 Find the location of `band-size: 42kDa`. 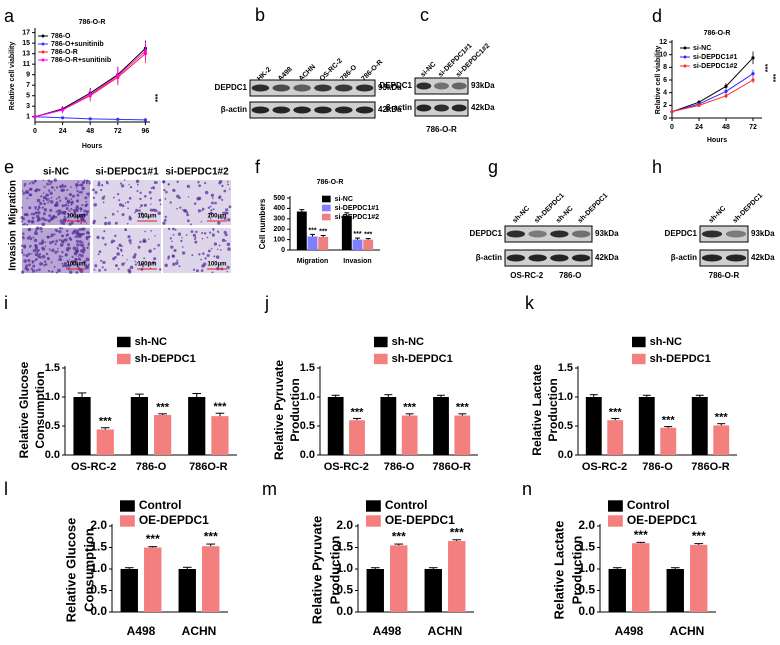

band-size: 42kDa is located at coordinates (763, 257).